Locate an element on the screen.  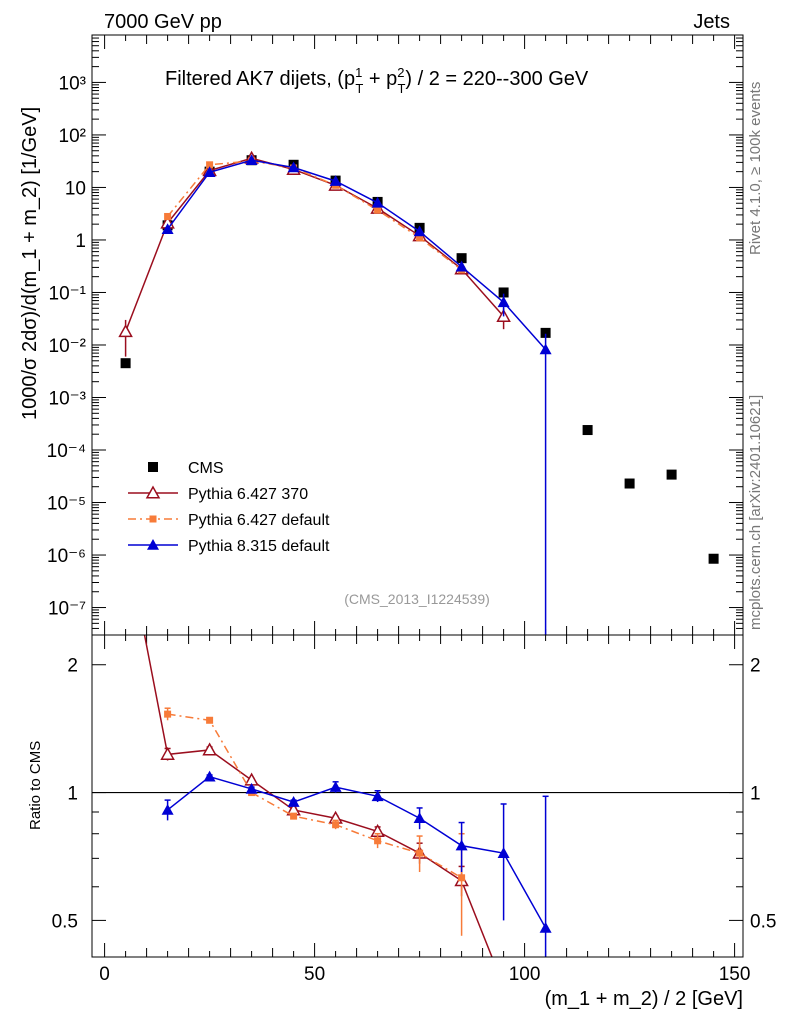
main-y-tick-label: 10³ is located at coordinates (72, 83).